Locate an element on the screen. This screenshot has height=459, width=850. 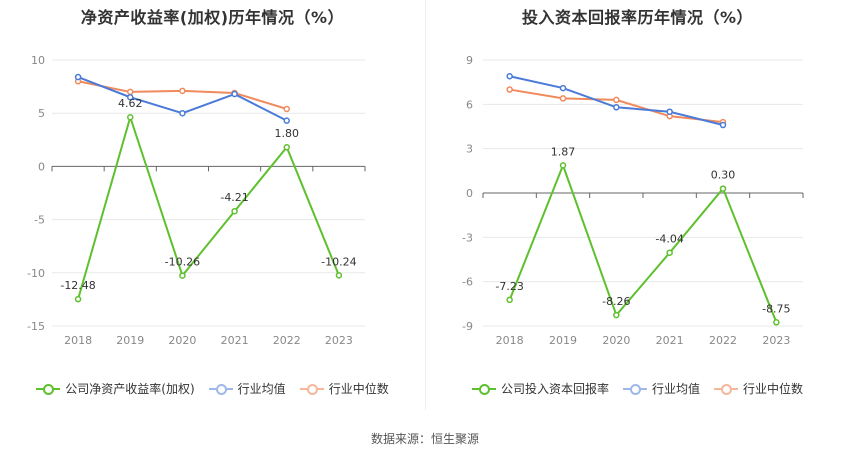
y-tick-label: 5 is located at coordinates (41, 113).